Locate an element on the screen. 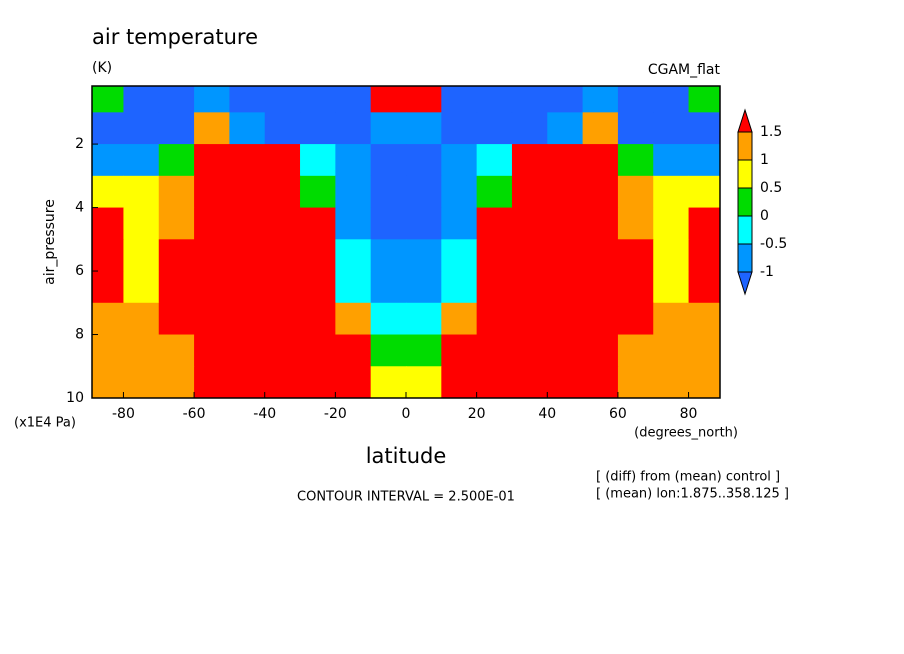  x-tick-label: 60 is located at coordinates (618, 414).